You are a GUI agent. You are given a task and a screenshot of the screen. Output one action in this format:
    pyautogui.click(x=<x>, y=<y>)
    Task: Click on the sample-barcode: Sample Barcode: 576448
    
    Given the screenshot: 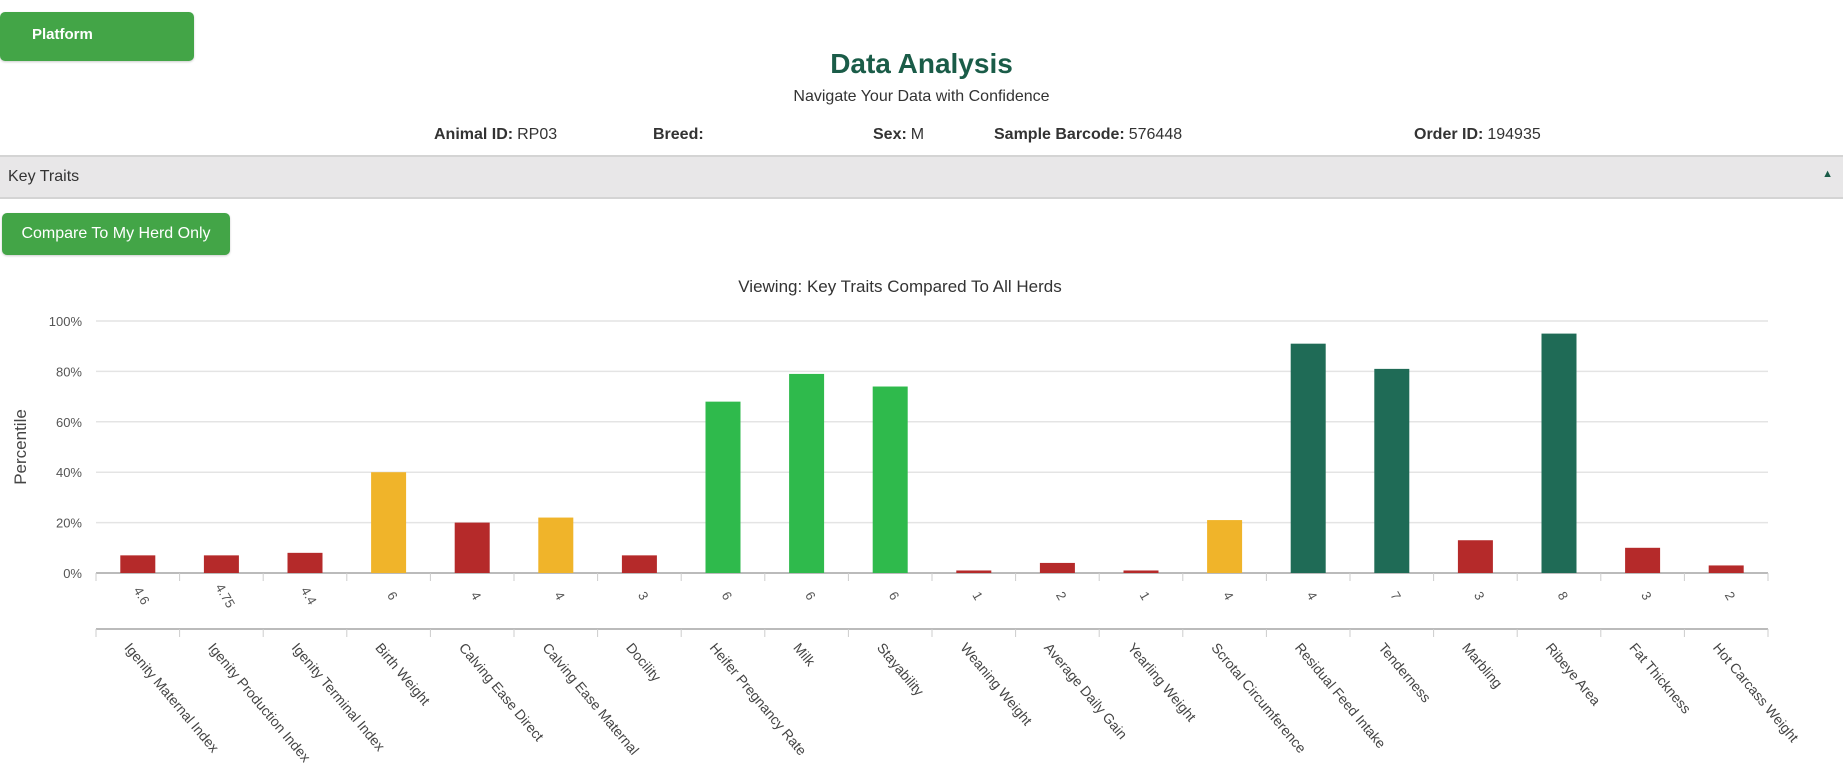 What is the action you would take?
    pyautogui.click(x=1088, y=135)
    